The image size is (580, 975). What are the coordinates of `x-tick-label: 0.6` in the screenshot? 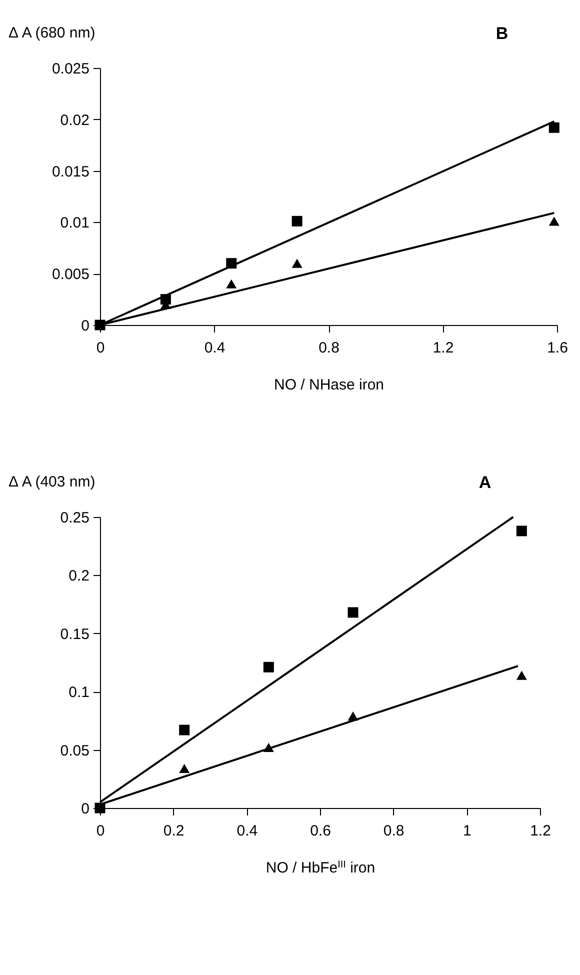 It's located at (320, 831).